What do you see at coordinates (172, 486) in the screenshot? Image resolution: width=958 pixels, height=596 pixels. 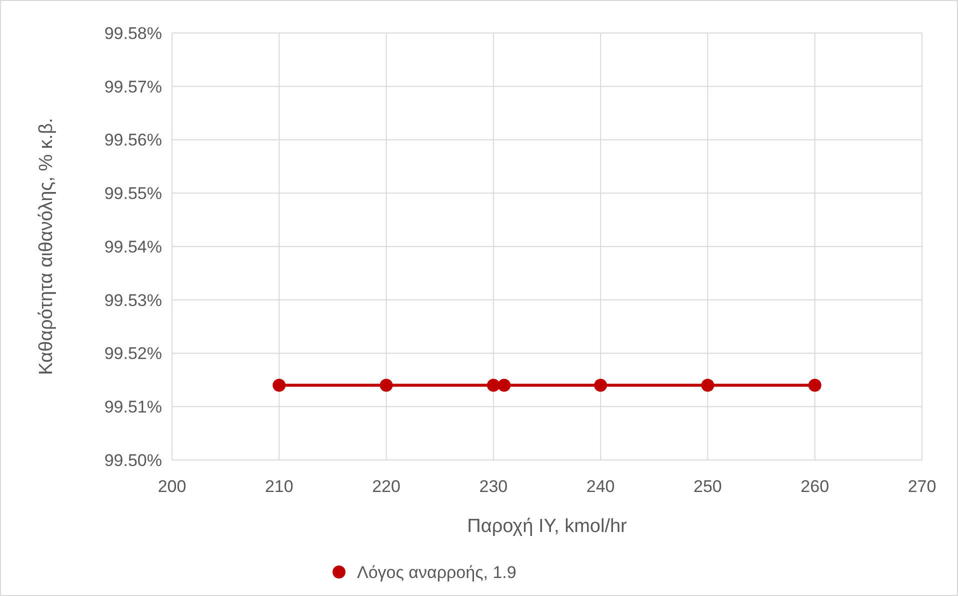 I see `x-tick-label: 200` at bounding box center [172, 486].